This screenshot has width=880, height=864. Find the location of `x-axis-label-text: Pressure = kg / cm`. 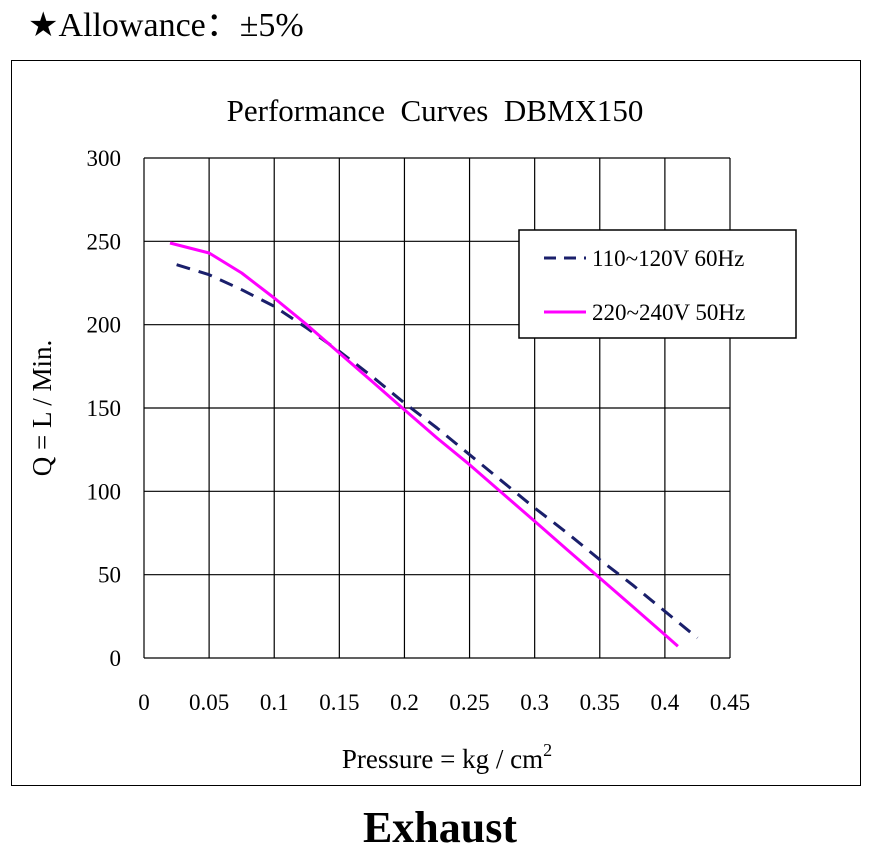

x-axis-label-text: Pressure = kg / cm is located at coordinates (442, 759).